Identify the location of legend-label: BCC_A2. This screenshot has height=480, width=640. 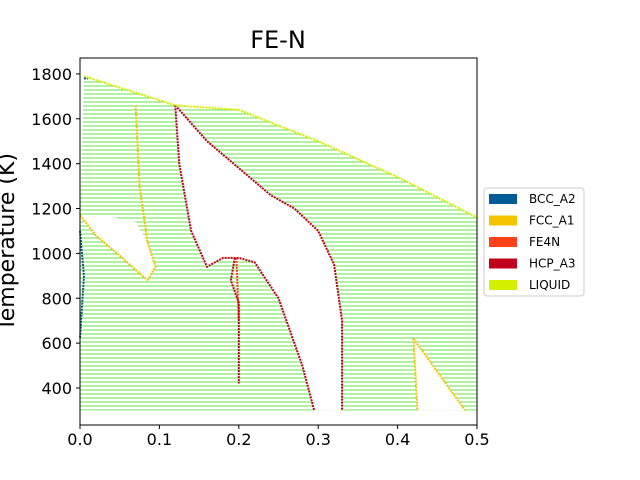
(552, 199).